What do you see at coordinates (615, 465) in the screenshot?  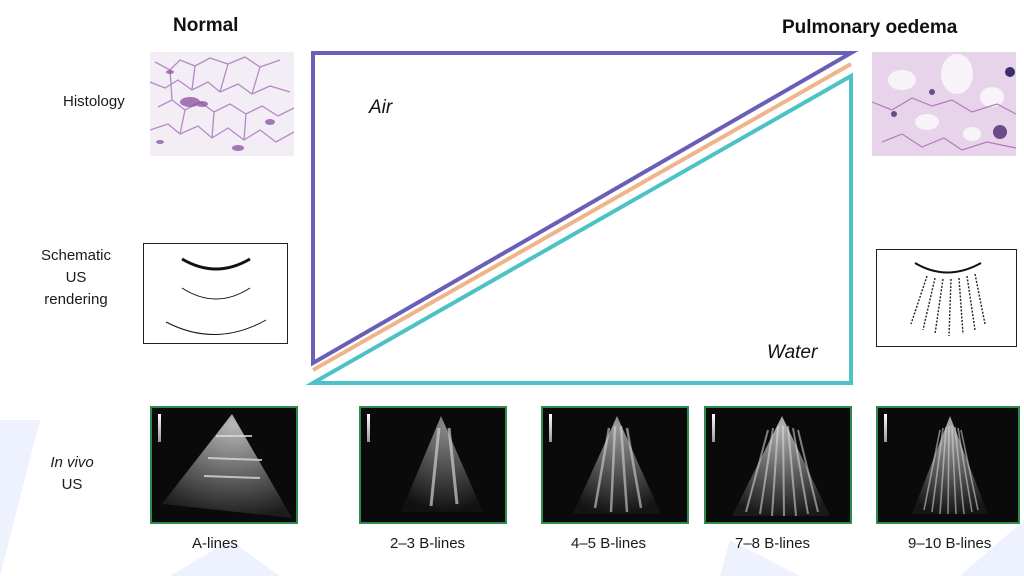 I see `ultrasound-4-5-b-lines` at bounding box center [615, 465].